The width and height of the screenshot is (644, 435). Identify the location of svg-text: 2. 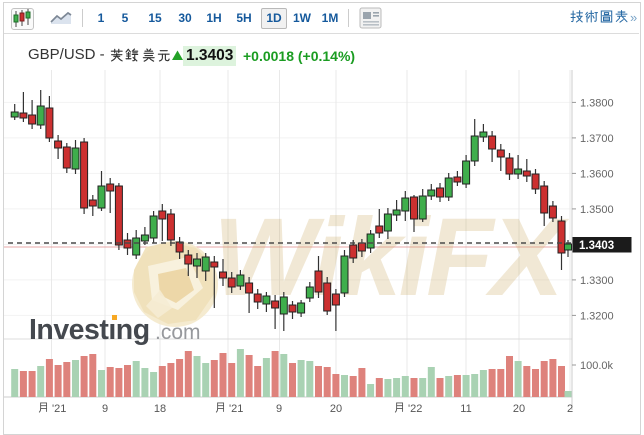
(570, 409).